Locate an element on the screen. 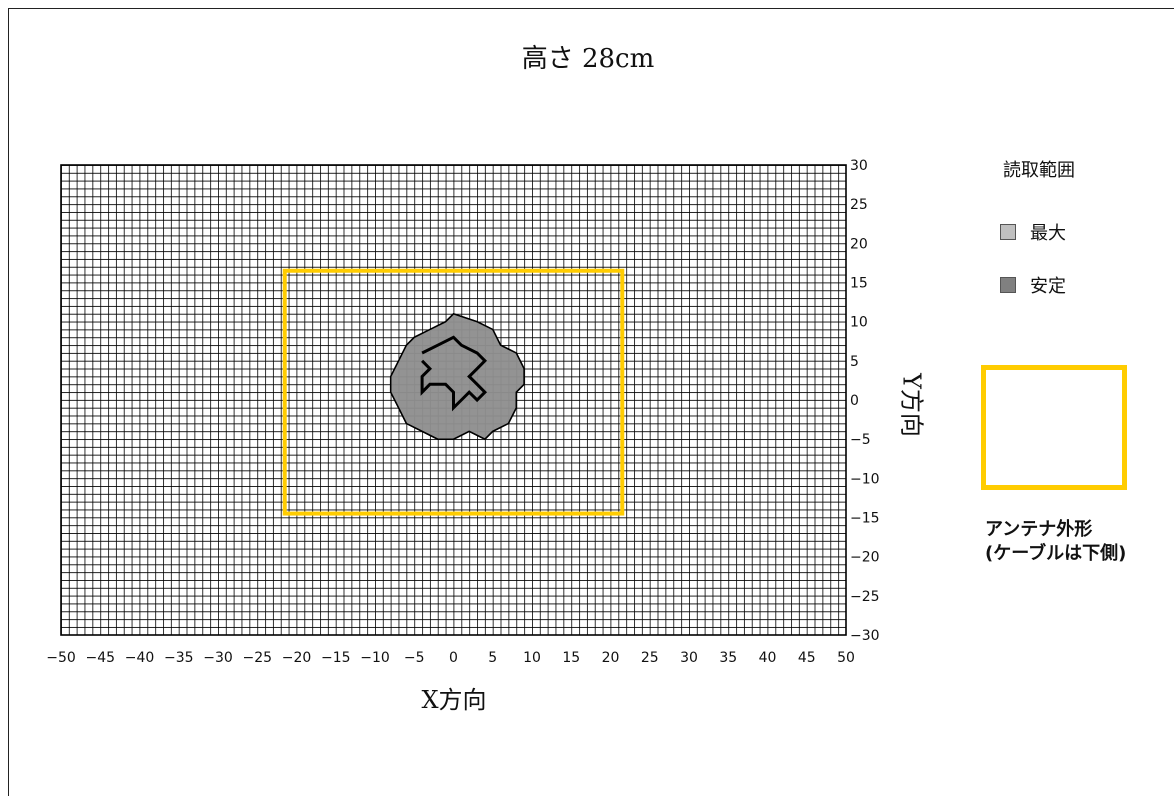 The height and width of the screenshot is (798, 1176). y-tick-label: −30 is located at coordinates (865, 636).